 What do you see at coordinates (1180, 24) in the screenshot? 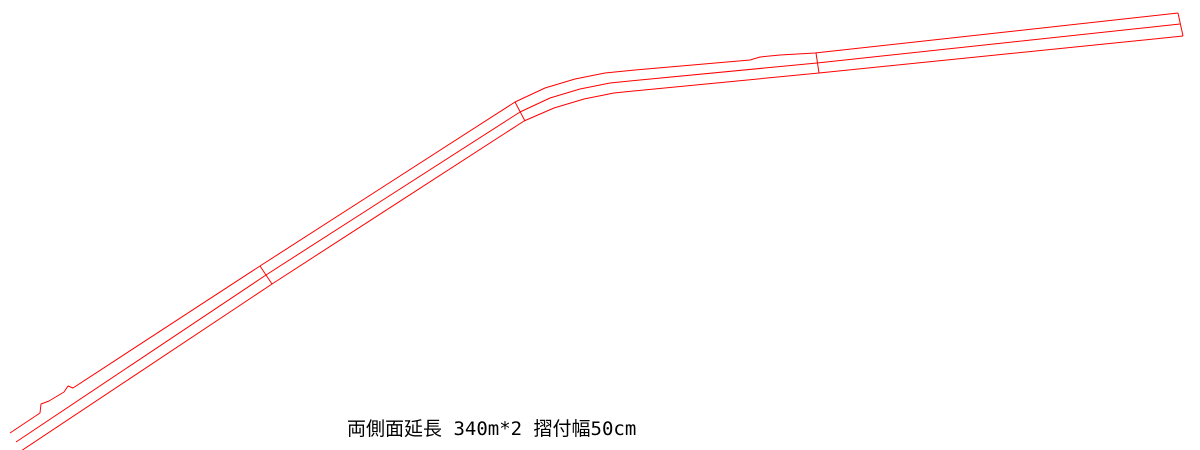
I see `road-end-cap-right` at bounding box center [1180, 24].